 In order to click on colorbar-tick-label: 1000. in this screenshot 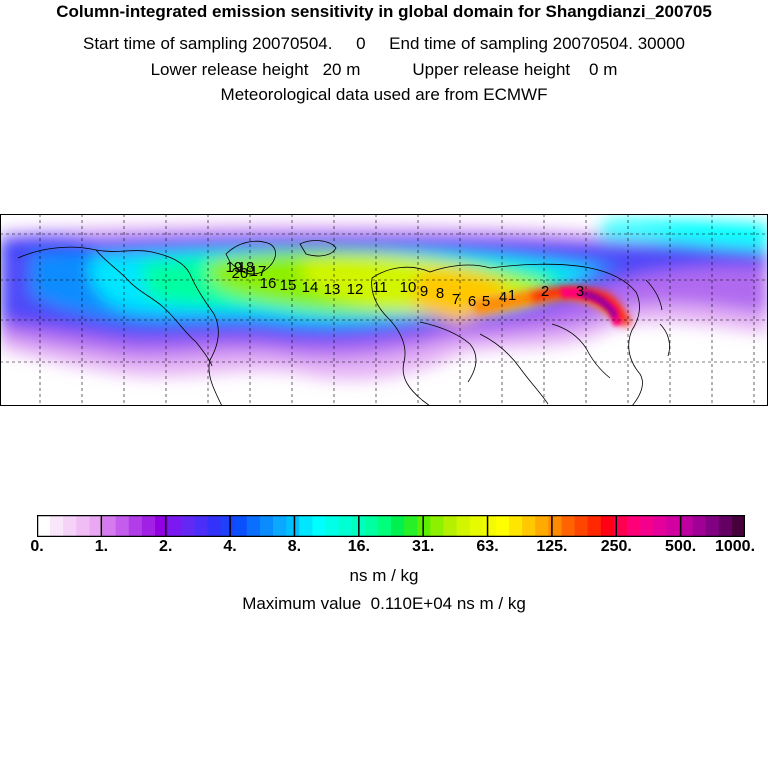, I will do `click(735, 546)`.